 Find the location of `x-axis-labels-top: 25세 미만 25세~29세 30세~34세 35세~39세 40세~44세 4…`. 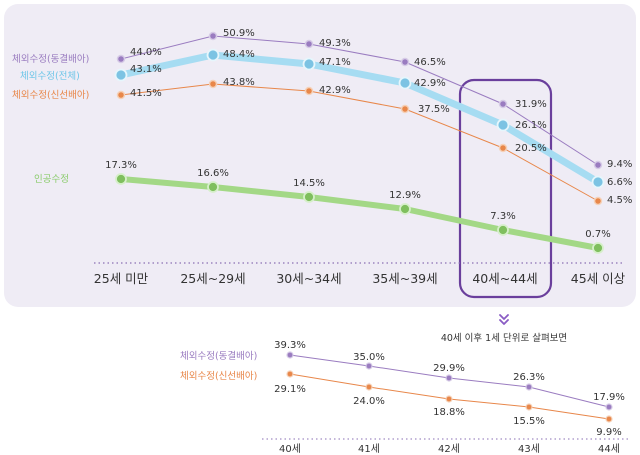

x-axis-labels-top: 25세 미만 25세~29세 30세~34세 35세~39세 40세~44세 4… is located at coordinates (360, 278).